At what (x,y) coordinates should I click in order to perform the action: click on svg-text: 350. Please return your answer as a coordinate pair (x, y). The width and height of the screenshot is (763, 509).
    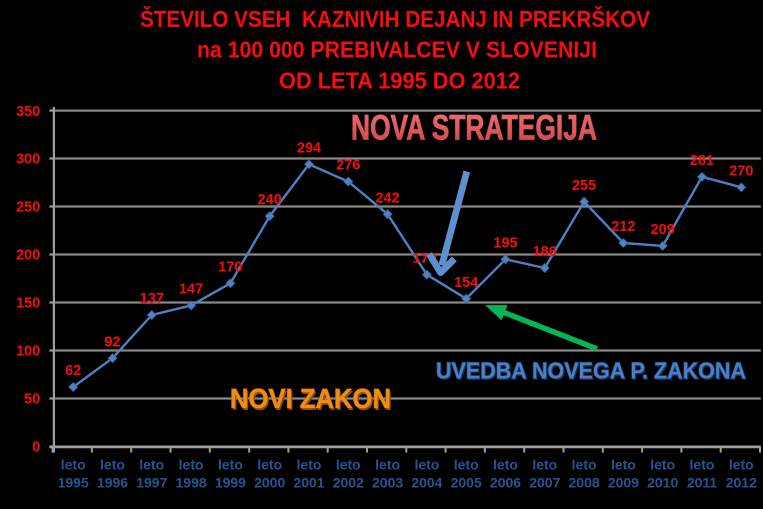
    Looking at the image, I should click on (28, 112).